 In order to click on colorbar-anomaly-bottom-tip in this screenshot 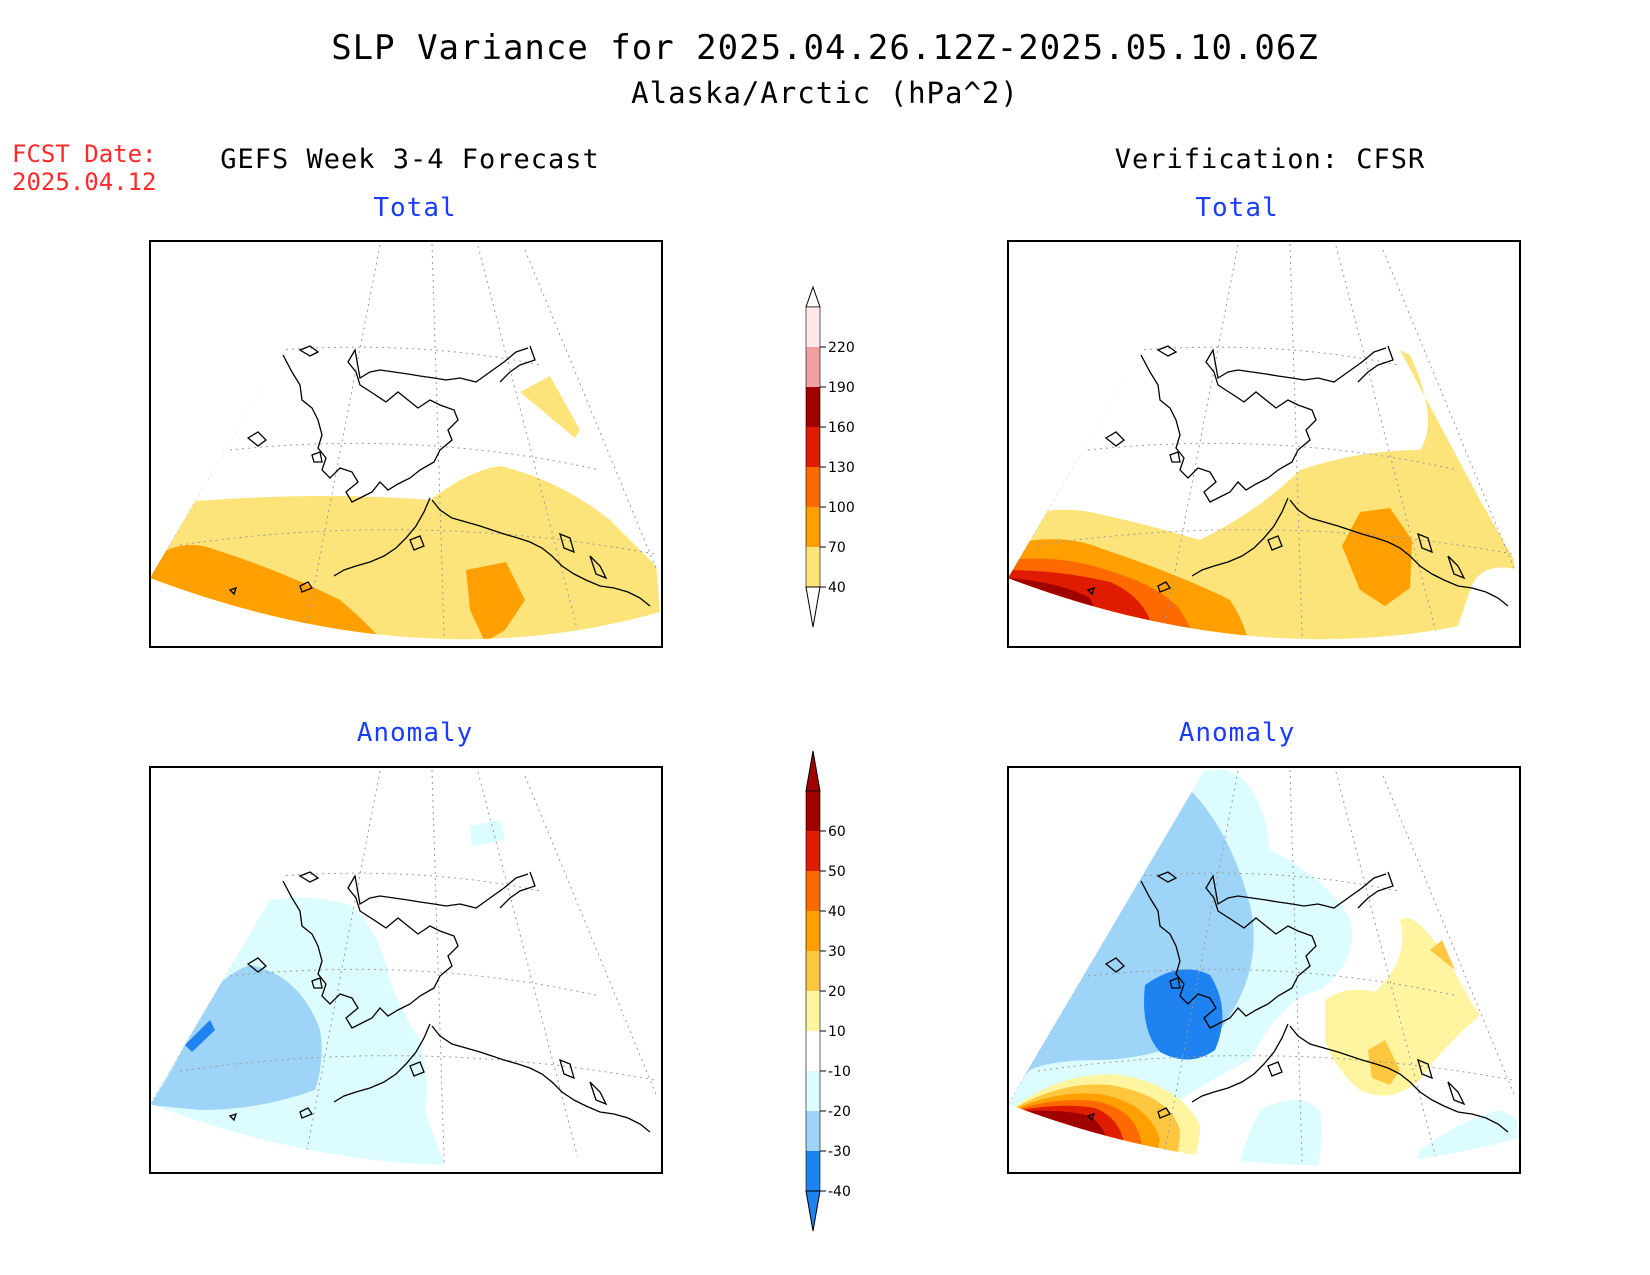, I will do `click(813, 1211)`.